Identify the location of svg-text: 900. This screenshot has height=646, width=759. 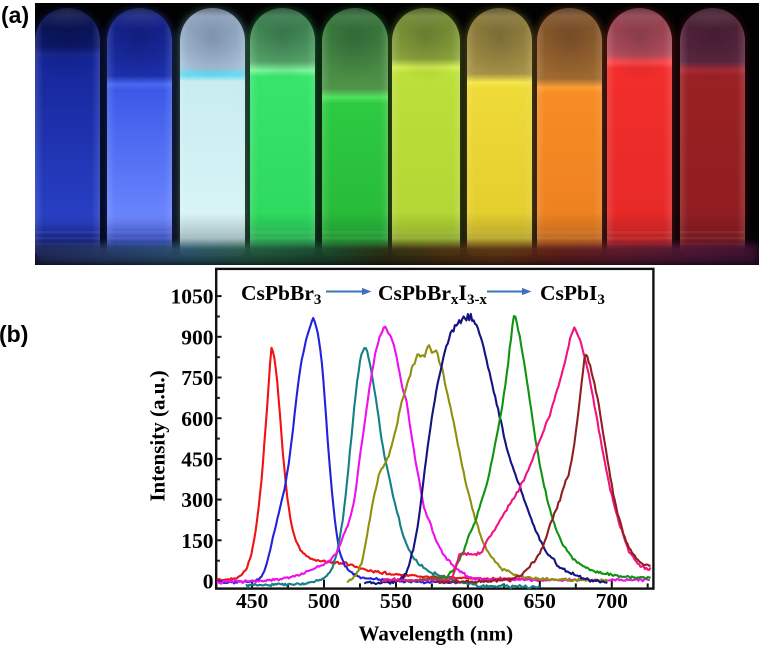
(197, 337).